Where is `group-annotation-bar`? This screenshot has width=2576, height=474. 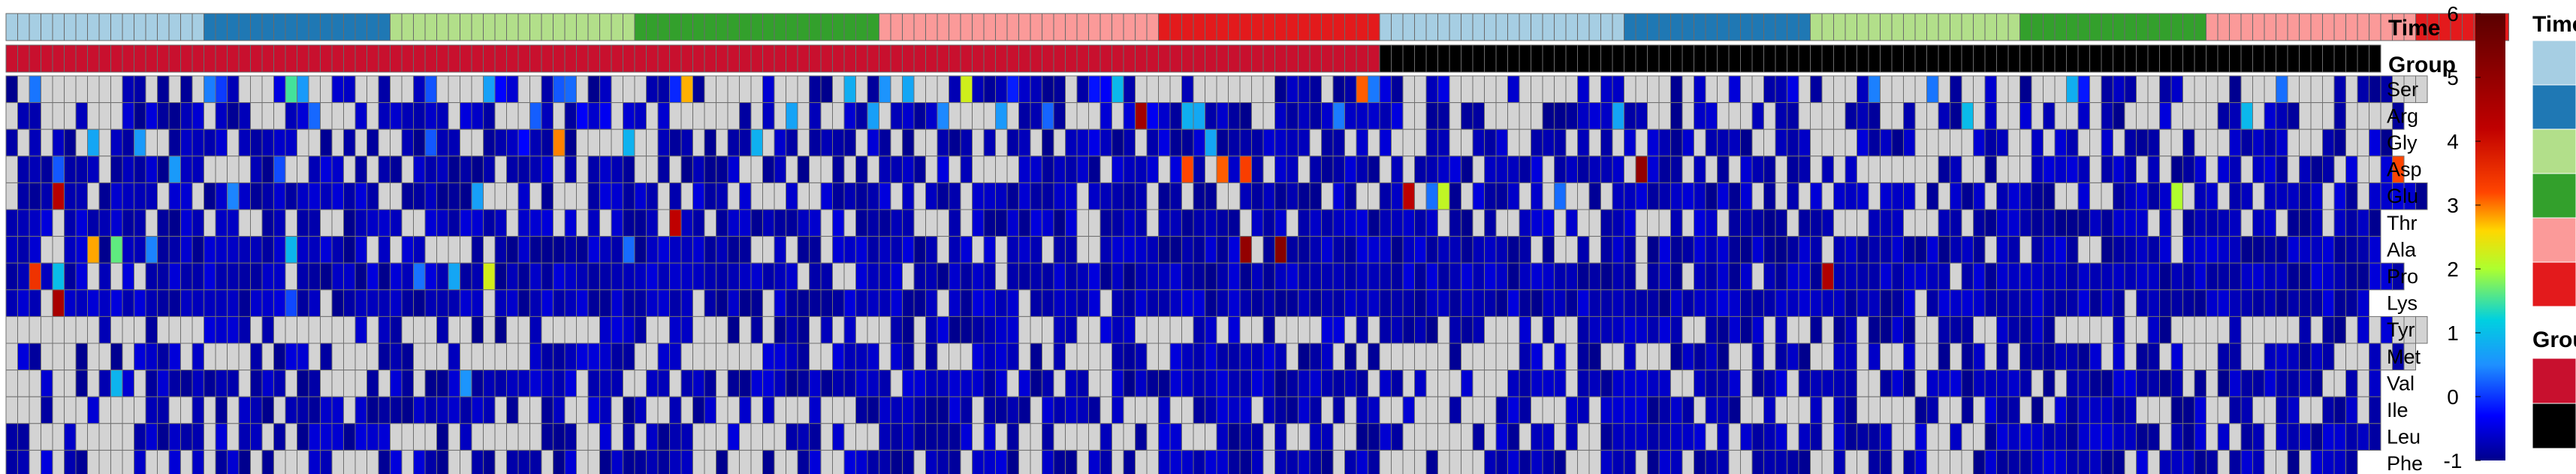 group-annotation-bar is located at coordinates (1193, 58).